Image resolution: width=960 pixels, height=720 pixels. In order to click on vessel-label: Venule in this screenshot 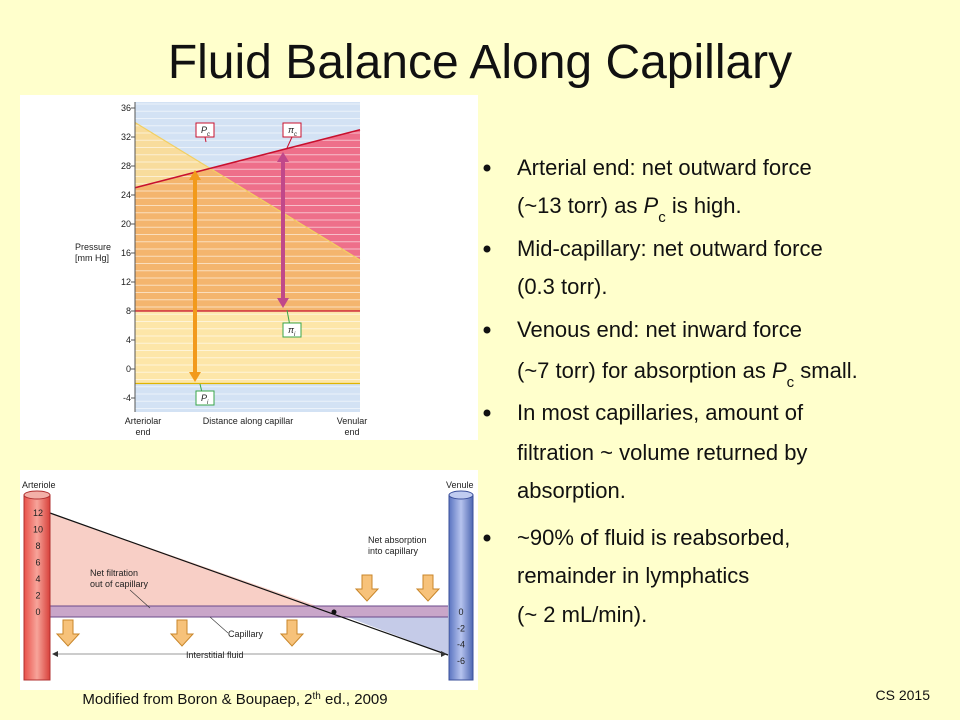, I will do `click(460, 485)`.